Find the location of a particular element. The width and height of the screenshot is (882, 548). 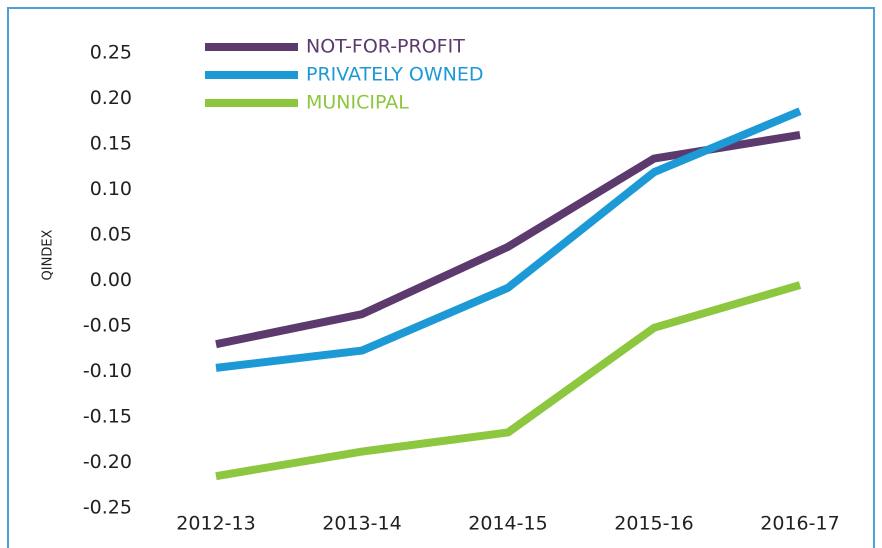

y-tick-label: -0.10 is located at coordinates (107, 371).